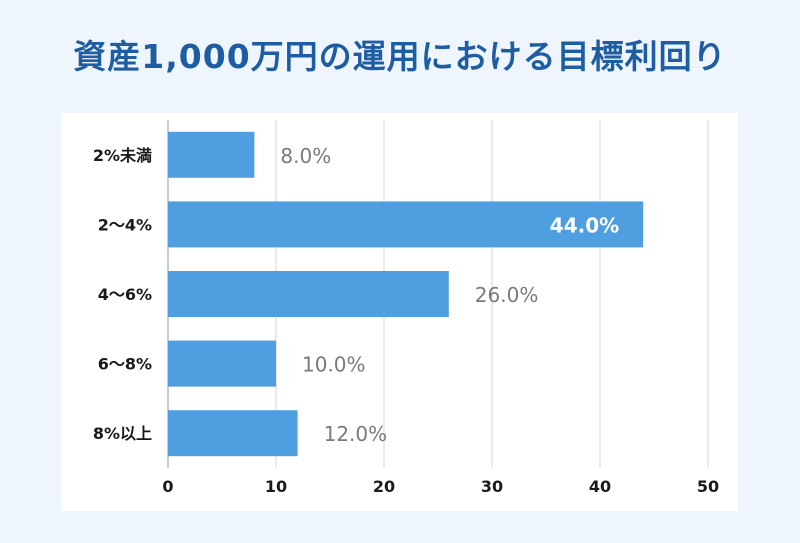 The image size is (800, 543). Describe the element at coordinates (507, 295) in the screenshot. I see `data-label: 26.0%` at that location.